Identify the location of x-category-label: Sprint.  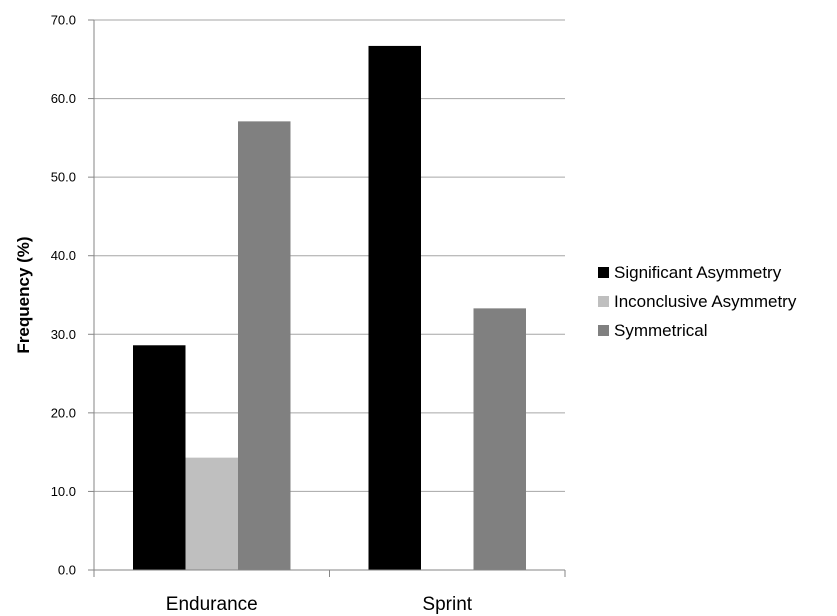
(447, 604).